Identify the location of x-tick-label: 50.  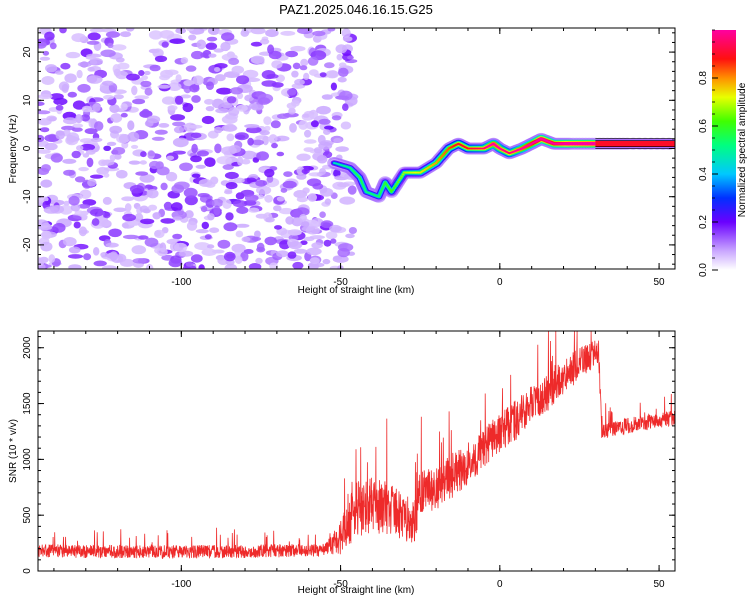
(660, 282).